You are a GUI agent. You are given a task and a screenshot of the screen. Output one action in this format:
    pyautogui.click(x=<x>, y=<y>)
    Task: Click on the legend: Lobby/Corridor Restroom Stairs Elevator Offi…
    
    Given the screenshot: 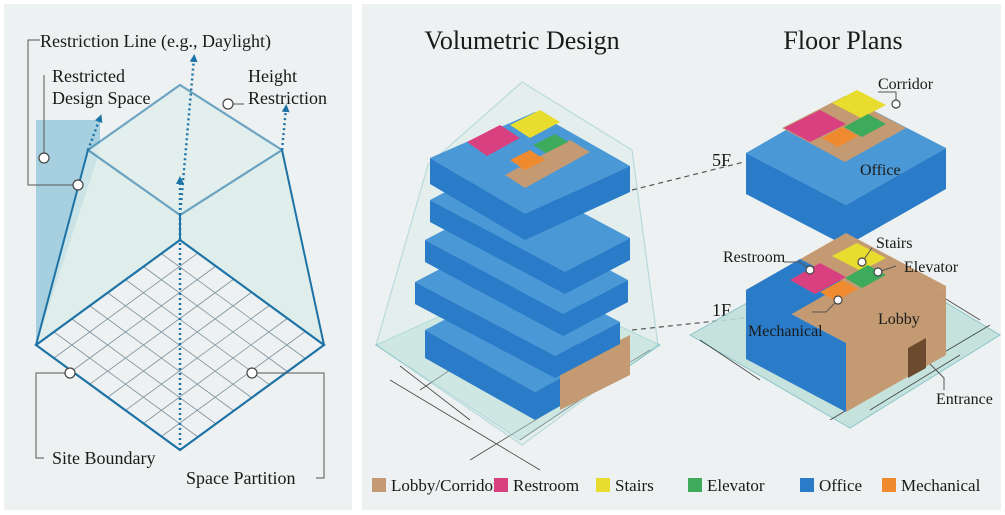 What is the action you would take?
    pyautogui.click(x=676, y=485)
    